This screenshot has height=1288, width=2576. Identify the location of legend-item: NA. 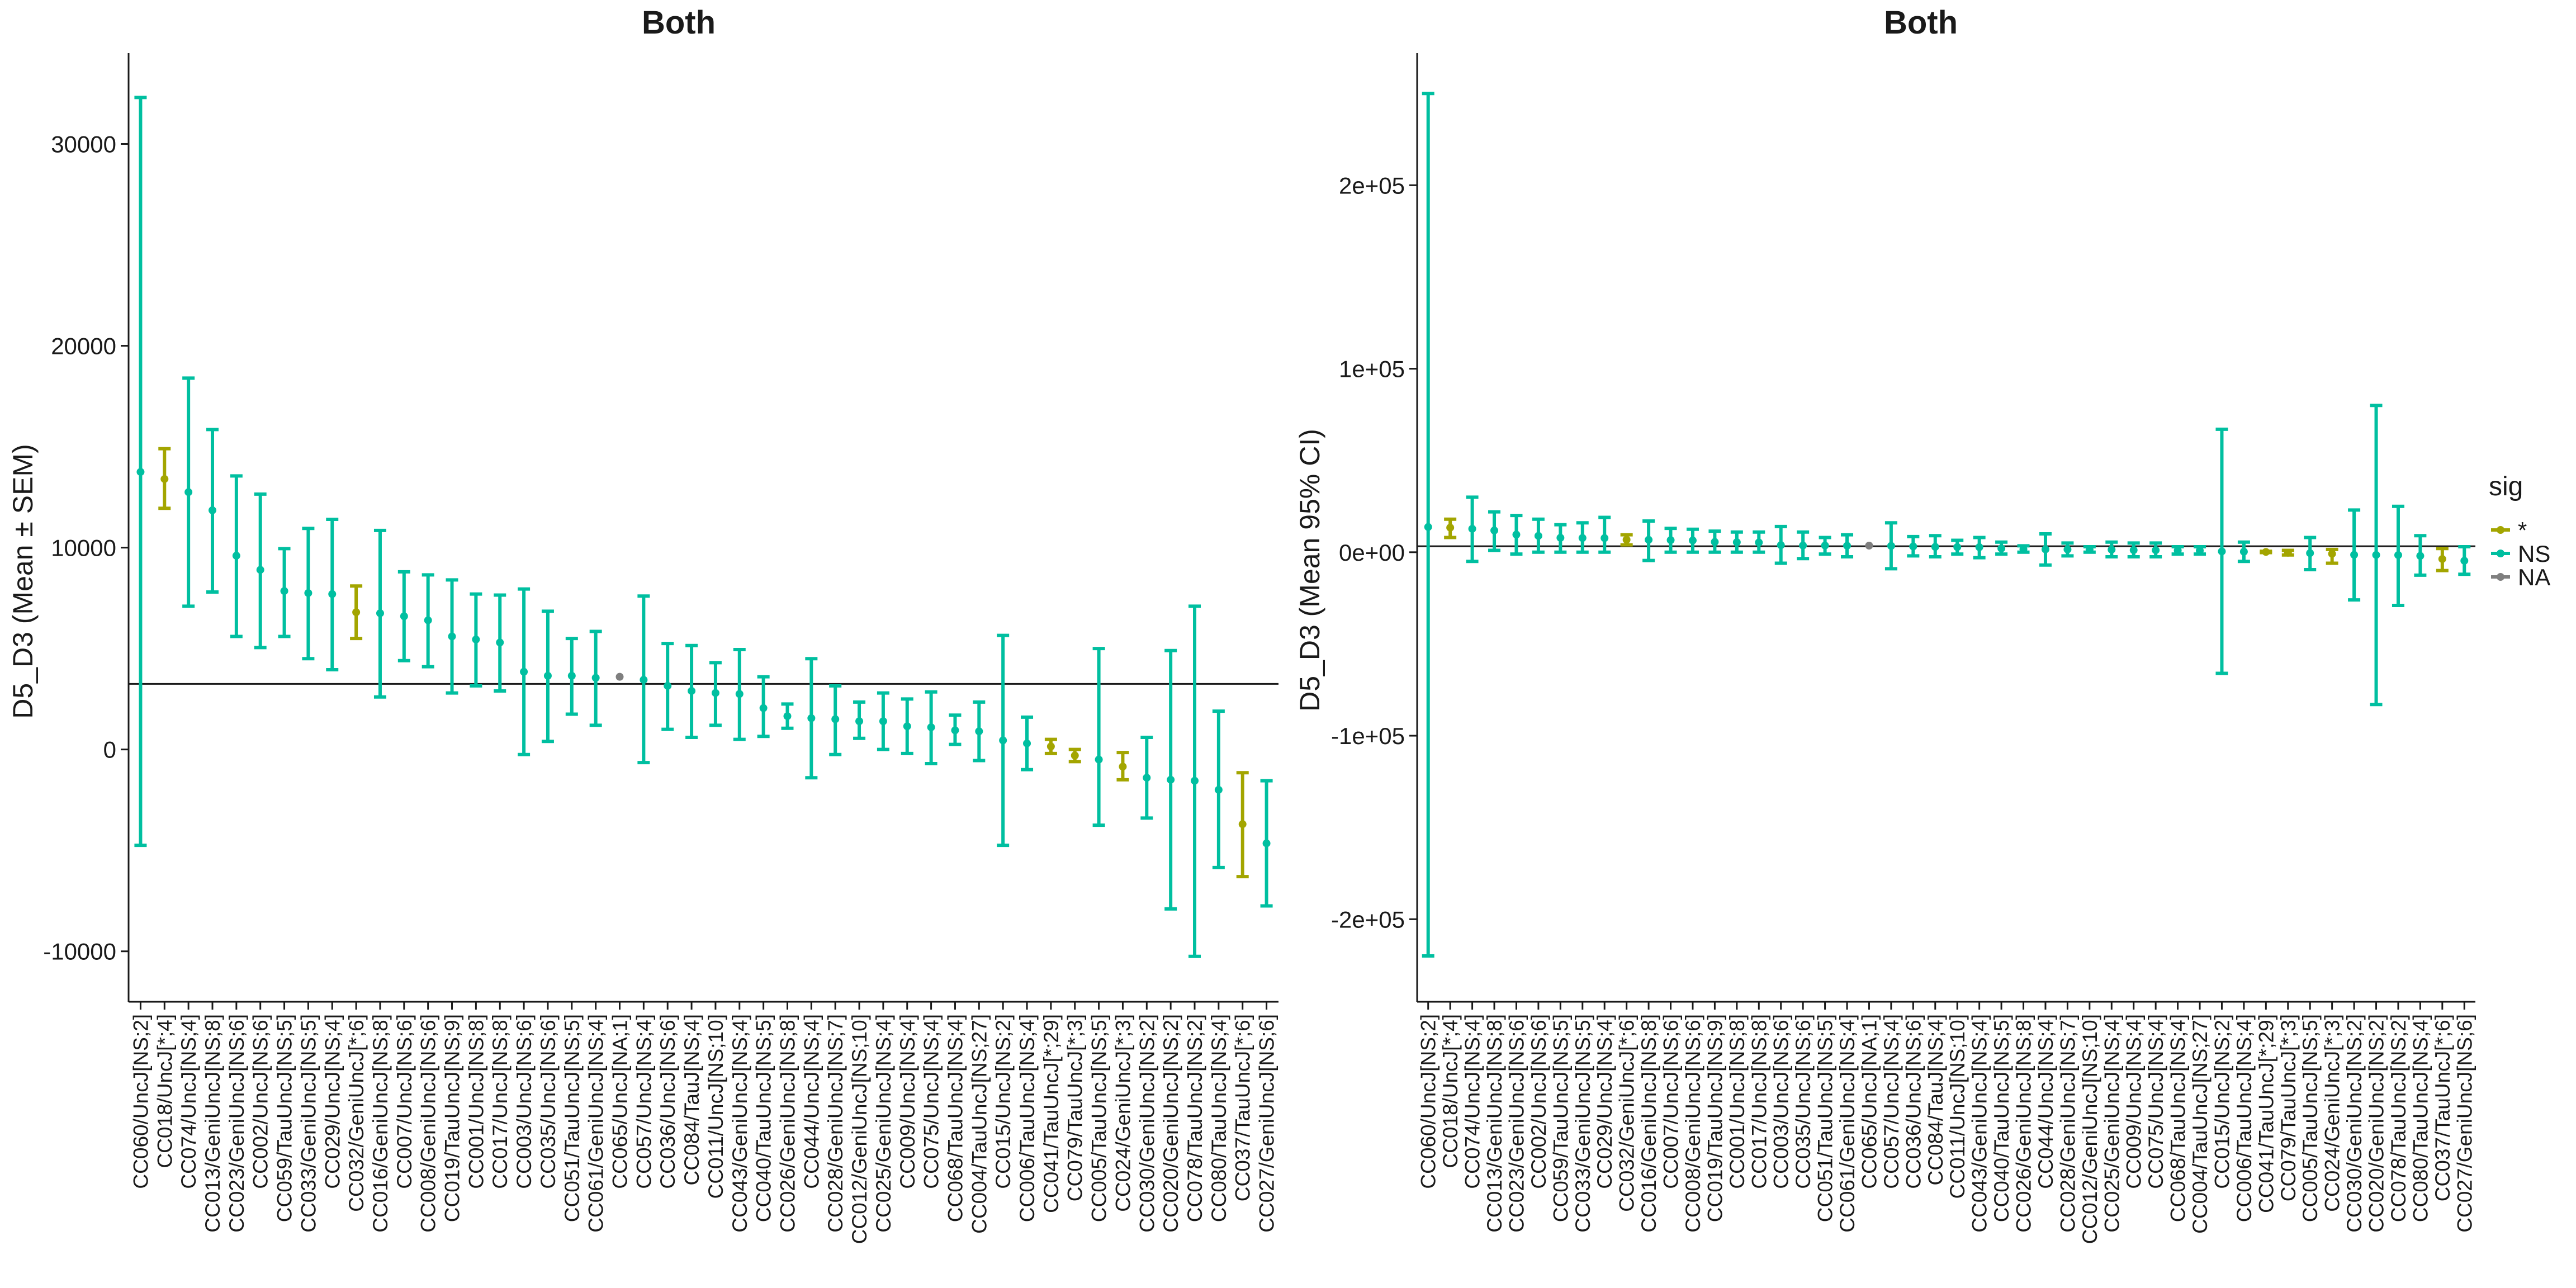
(2520, 577).